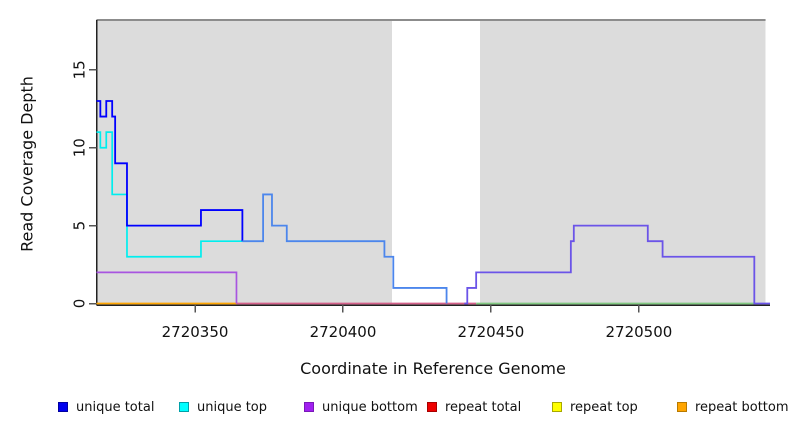 The image size is (792, 432). I want to click on legend-item-repeat-bottom: repeat bottom, so click(733, 407).